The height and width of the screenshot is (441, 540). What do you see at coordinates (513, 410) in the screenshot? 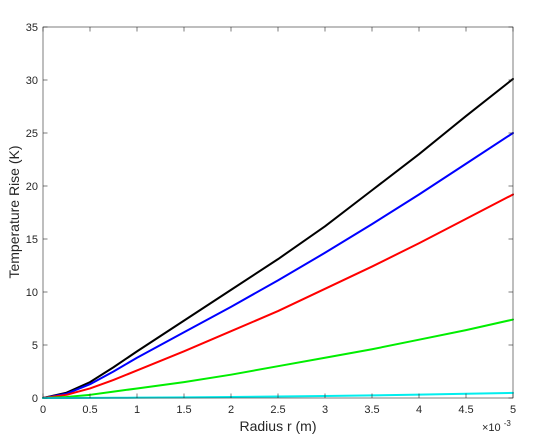
I see `x-tick-label: 5` at bounding box center [513, 410].